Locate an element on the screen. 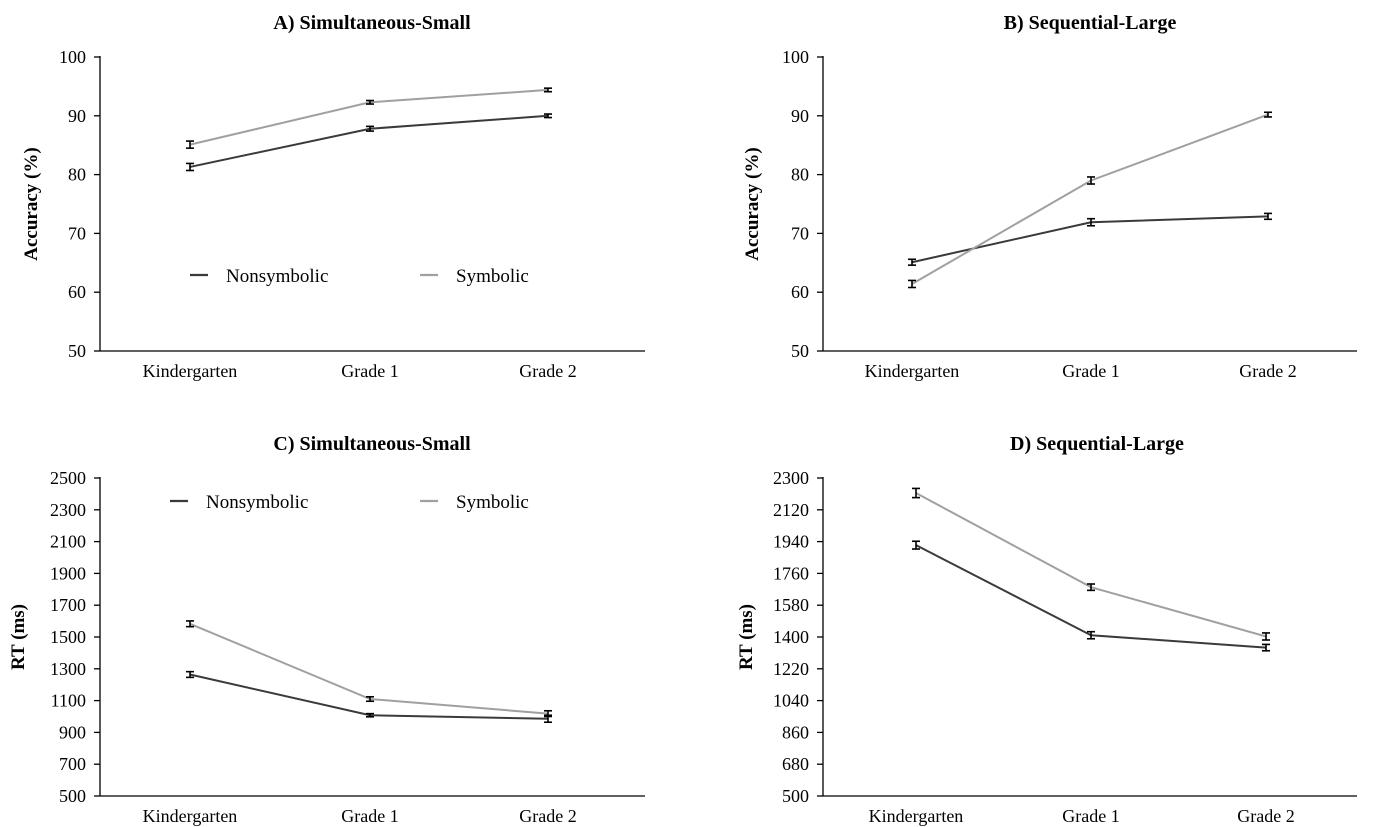 The width and height of the screenshot is (1374, 827). y-tick-label: 1900 is located at coordinates (68, 573).